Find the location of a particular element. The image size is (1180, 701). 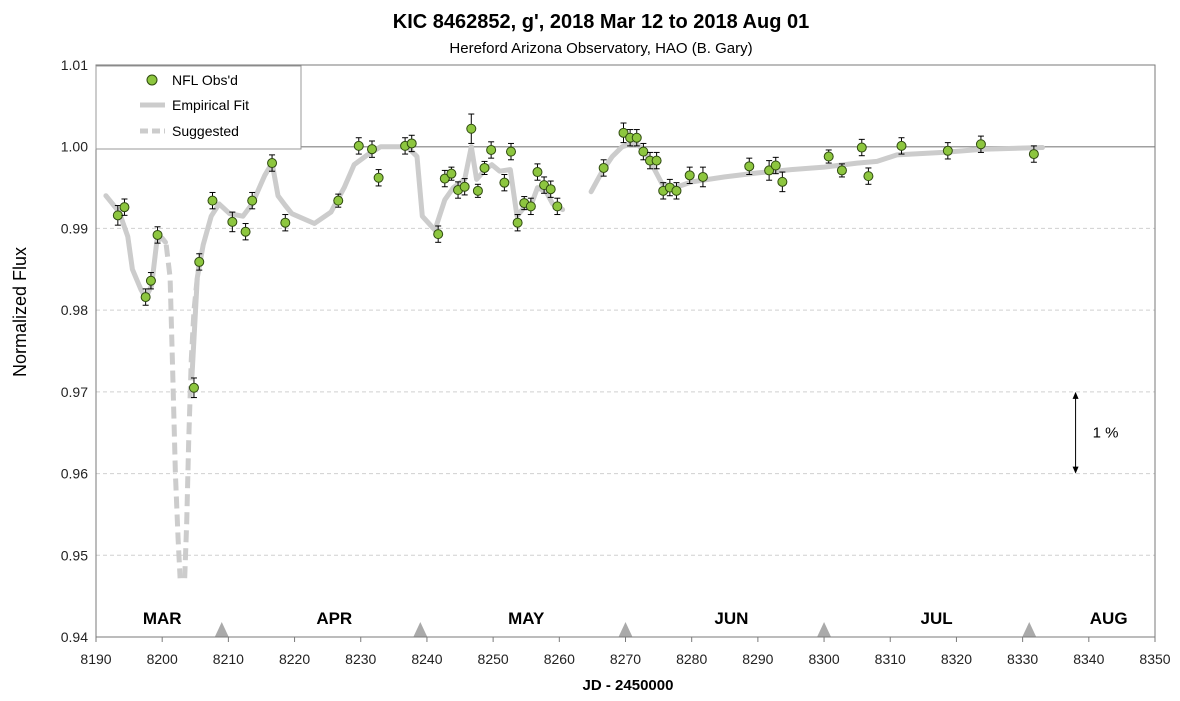

x-tick-label: 8240 is located at coordinates (426, 659).